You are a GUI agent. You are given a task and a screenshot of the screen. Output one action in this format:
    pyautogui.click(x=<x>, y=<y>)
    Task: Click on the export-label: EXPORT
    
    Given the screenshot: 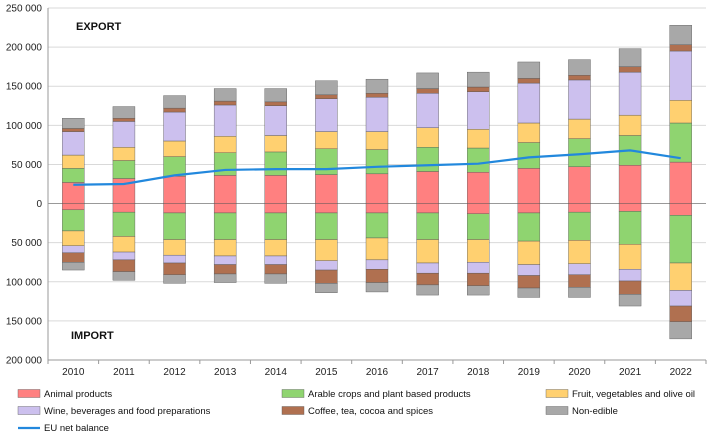 What is the action you would take?
    pyautogui.click(x=99, y=27)
    